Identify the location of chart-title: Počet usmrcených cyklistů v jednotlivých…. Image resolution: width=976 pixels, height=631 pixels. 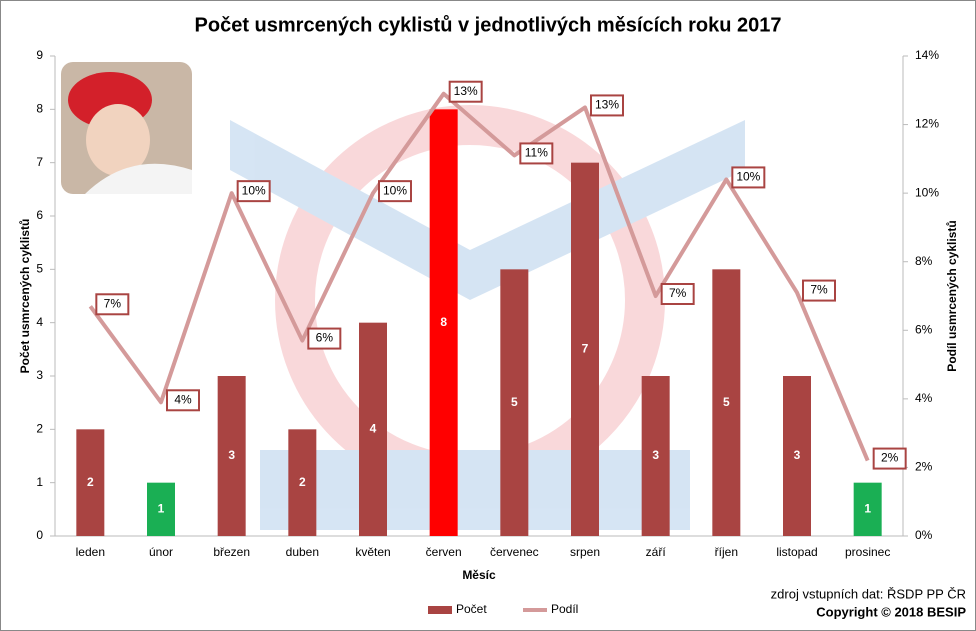
(488, 25).